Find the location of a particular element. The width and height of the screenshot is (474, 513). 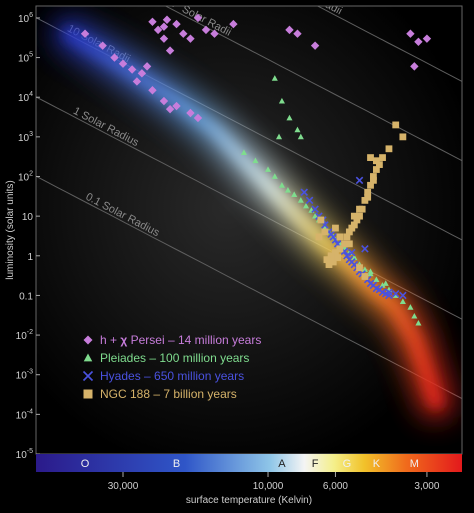

x-tick-label: 10,000 is located at coordinates (268, 486).